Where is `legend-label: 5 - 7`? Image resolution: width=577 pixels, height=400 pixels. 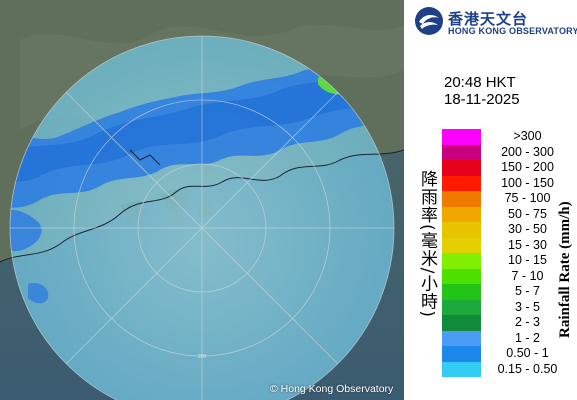 legend-label: 5 - 7 is located at coordinates (527, 291).